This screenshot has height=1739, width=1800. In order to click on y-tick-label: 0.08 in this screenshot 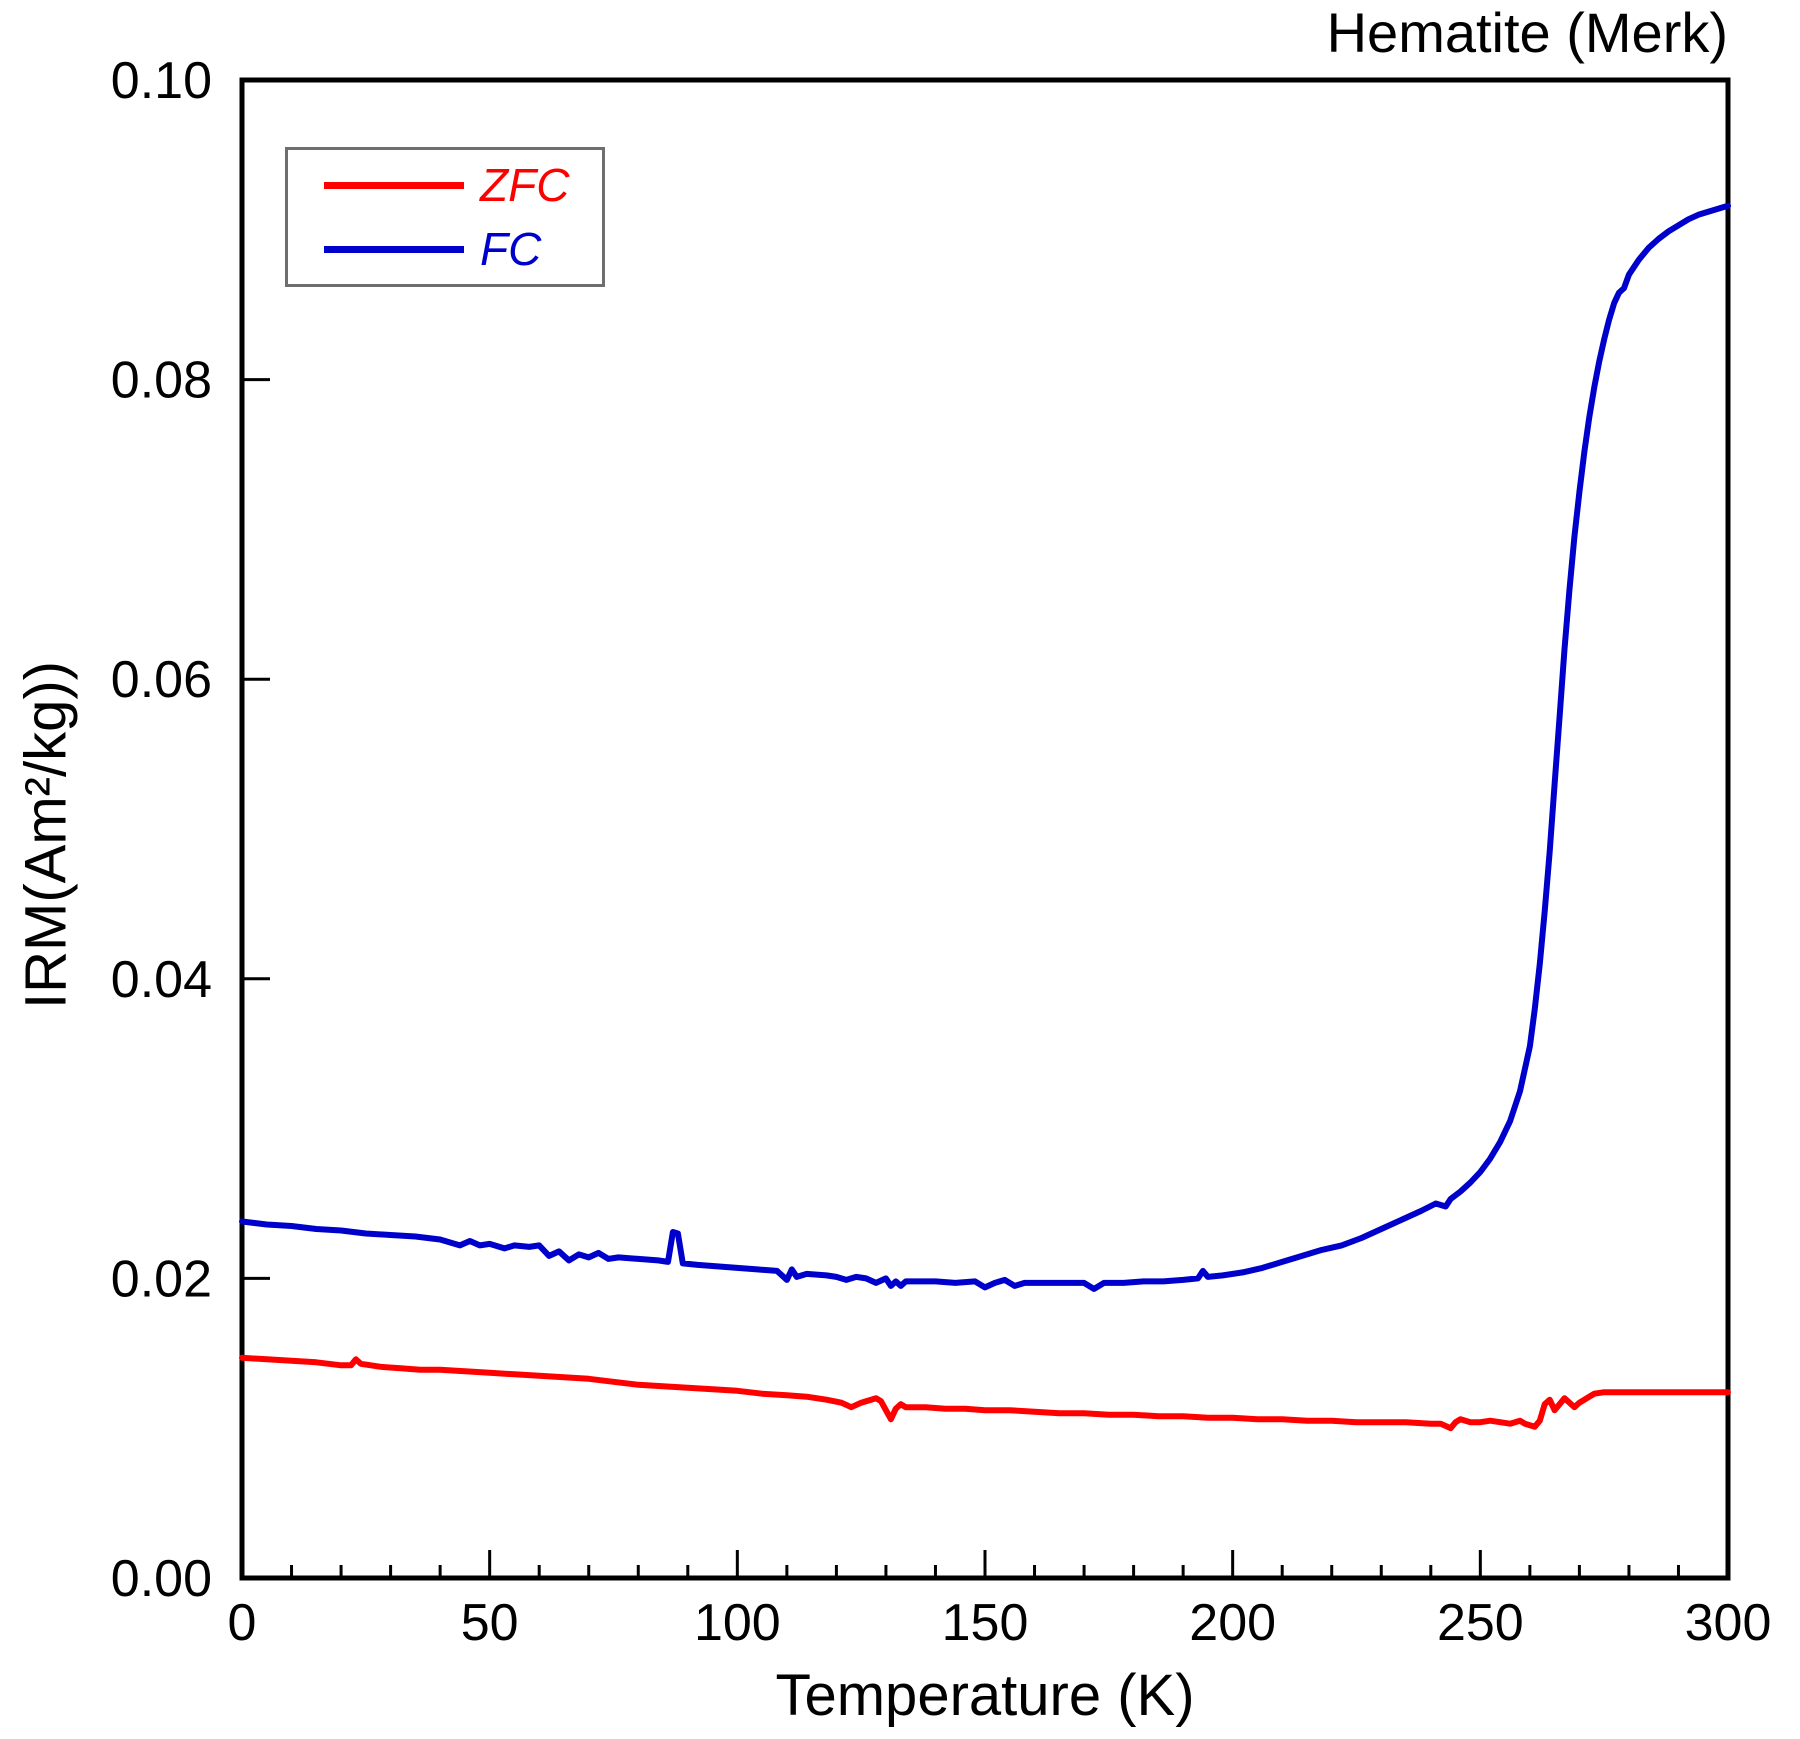, I will do `click(161, 381)`.